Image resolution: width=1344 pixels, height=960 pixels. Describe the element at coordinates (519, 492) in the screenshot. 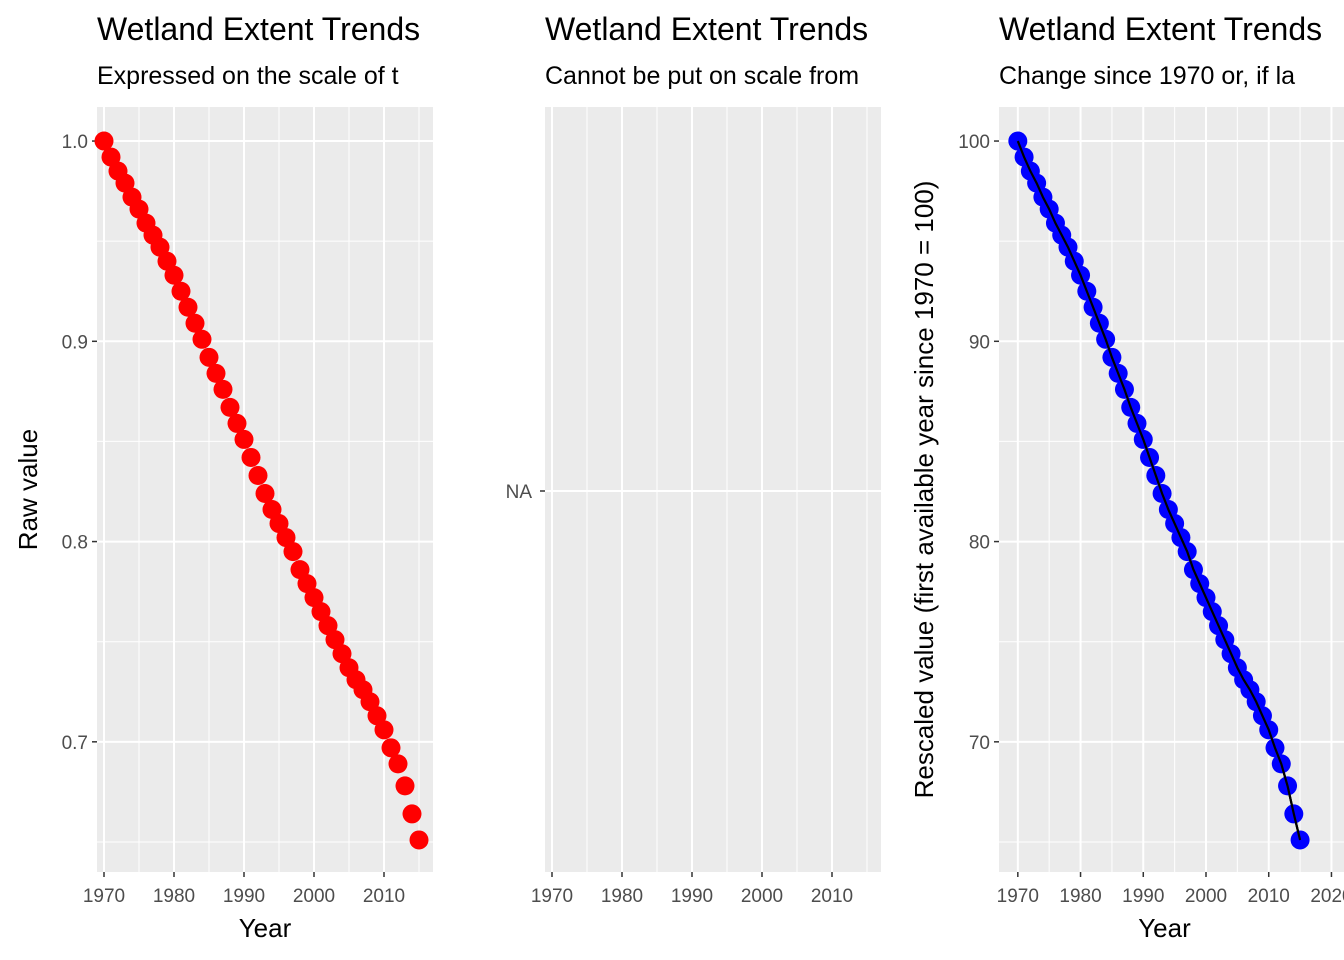

I see `y-tick-label: NA` at that location.